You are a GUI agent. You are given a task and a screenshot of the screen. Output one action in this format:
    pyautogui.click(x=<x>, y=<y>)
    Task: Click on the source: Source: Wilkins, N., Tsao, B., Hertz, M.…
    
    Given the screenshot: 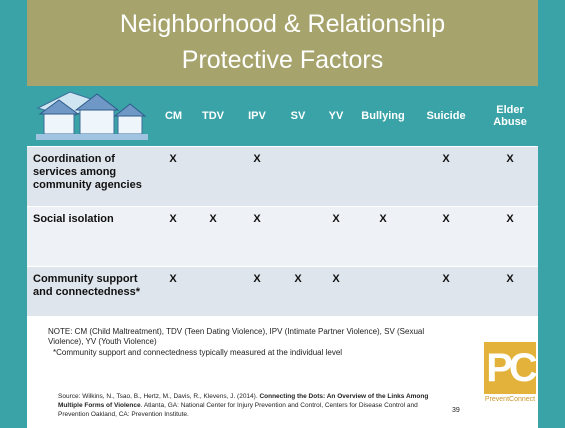 What is the action you would take?
    pyautogui.click(x=253, y=405)
    